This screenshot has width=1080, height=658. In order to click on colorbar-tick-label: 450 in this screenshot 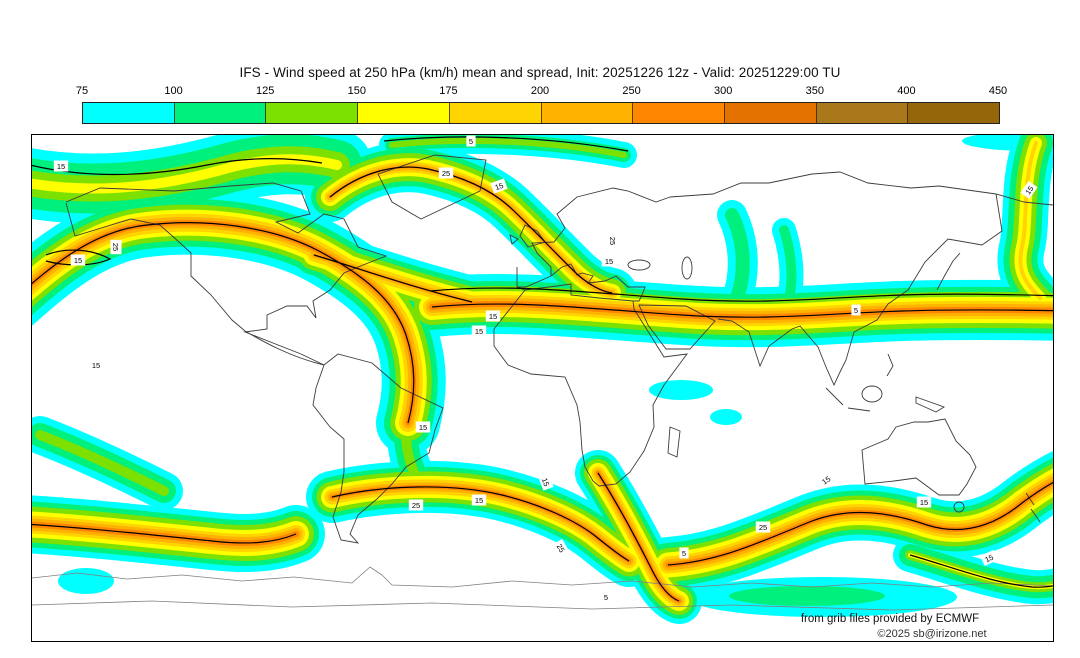, I will do `click(998, 91)`.